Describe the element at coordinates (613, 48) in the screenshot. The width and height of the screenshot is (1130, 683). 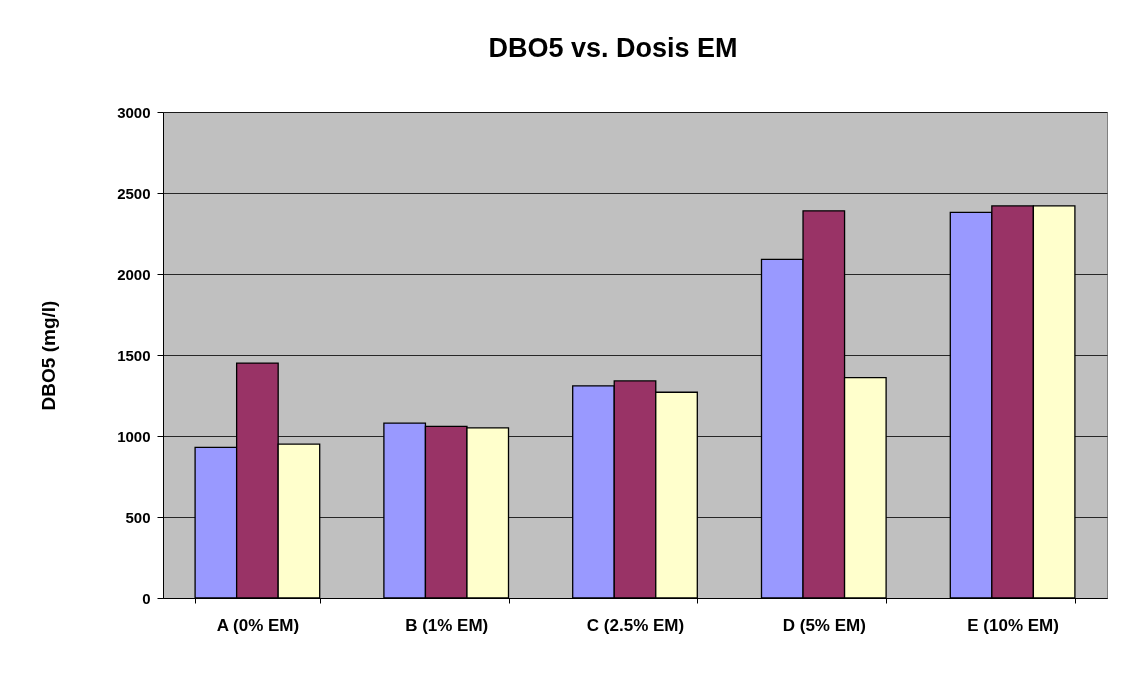
I see `chart-title: DBO5 vs. Dosis EM` at that location.